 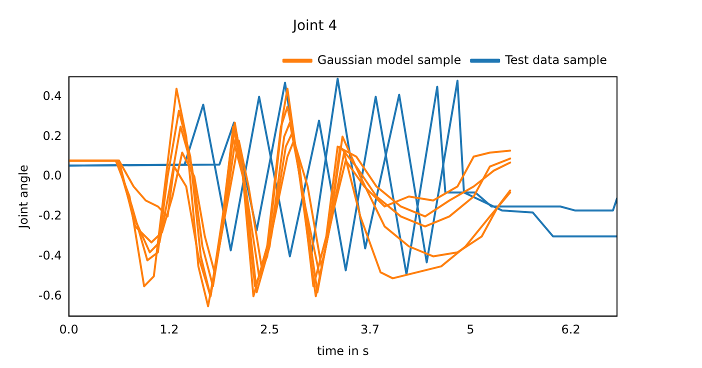 What do you see at coordinates (52, 95) in the screenshot?
I see `y-tick-label: 0.4` at bounding box center [52, 95].